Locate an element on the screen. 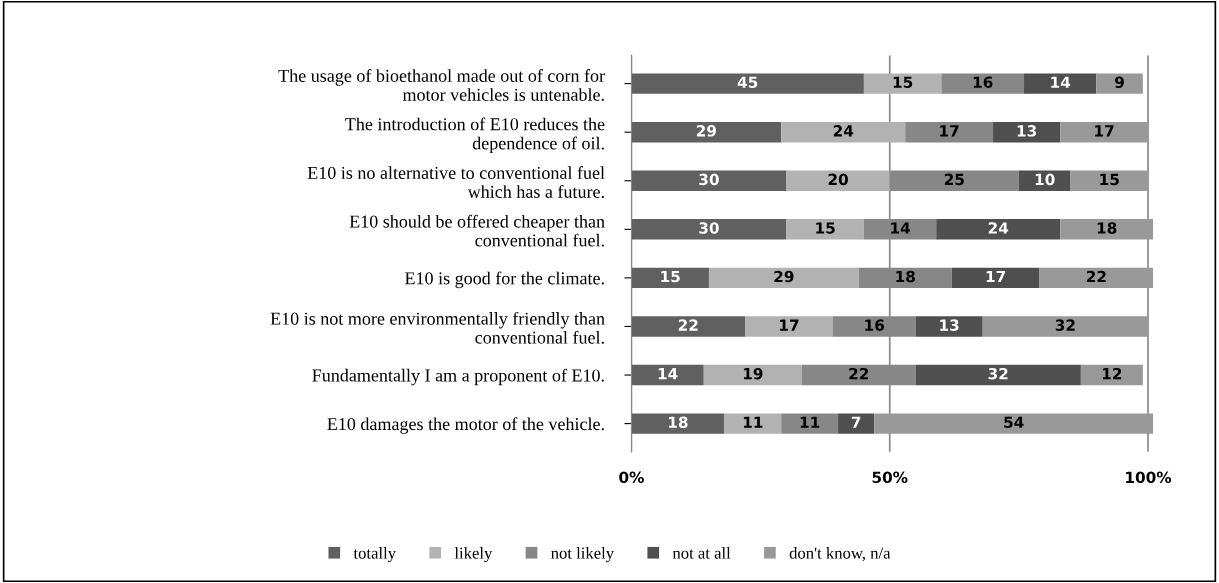  y-tick-label: The usage of bioethanol made out of corn for motor vehicles is untenable. is located at coordinates (441, 85).